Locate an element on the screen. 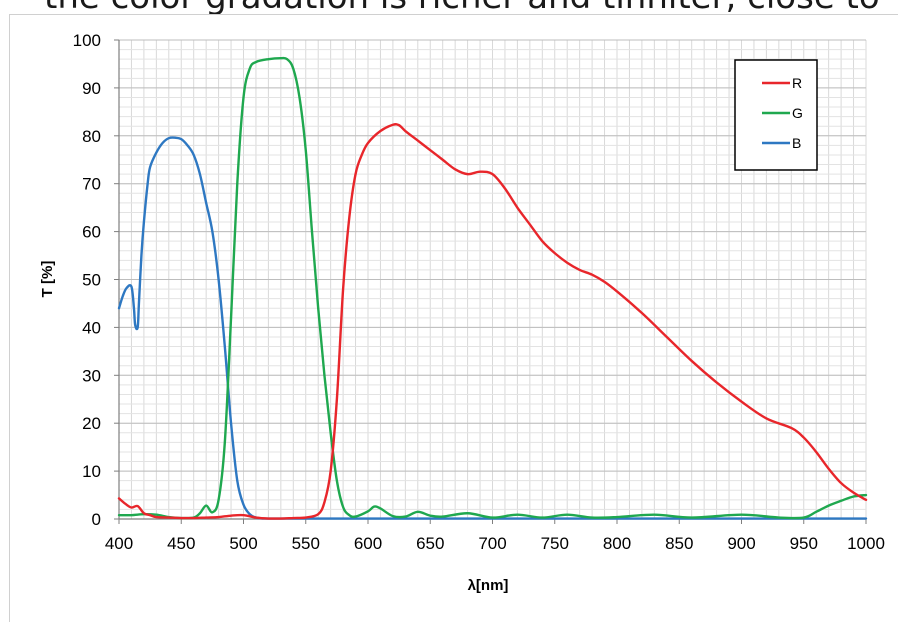  x-tick-label: 600 is located at coordinates (368, 543).